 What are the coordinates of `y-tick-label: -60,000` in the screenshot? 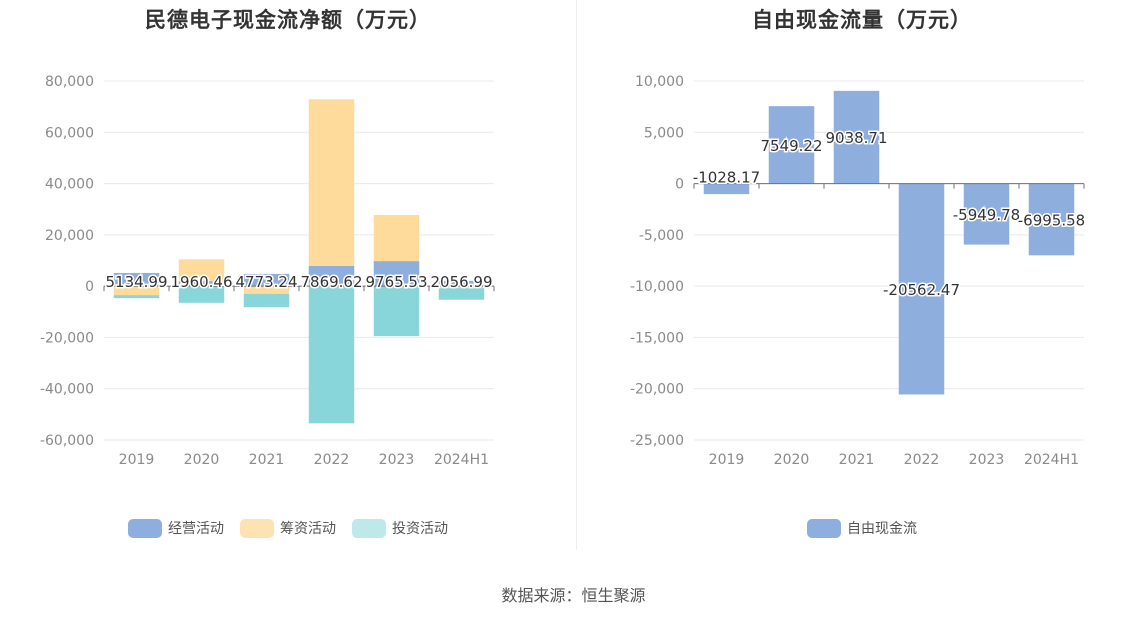 It's located at (67, 441).